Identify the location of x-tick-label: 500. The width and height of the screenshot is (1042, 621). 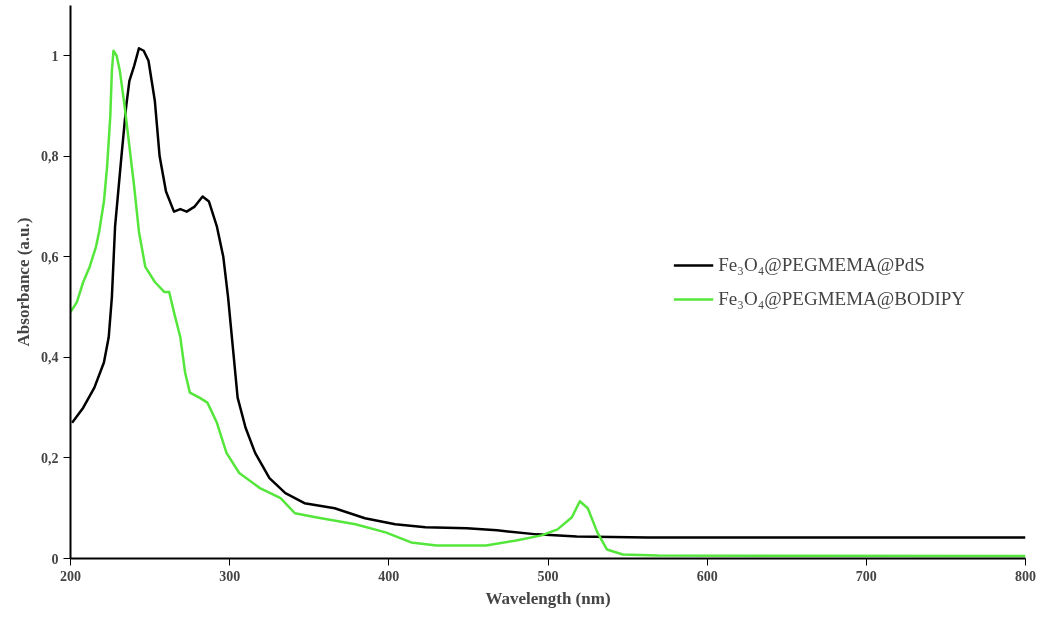
(548, 576).